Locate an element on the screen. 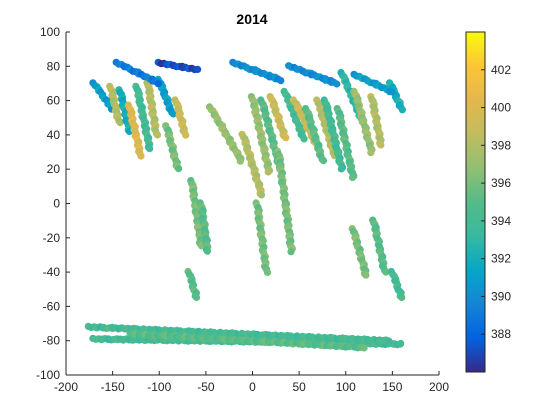 Image resolution: width=560 pixels, height=420 pixels. colorbar-tick-label: 400 is located at coordinates (501, 108).